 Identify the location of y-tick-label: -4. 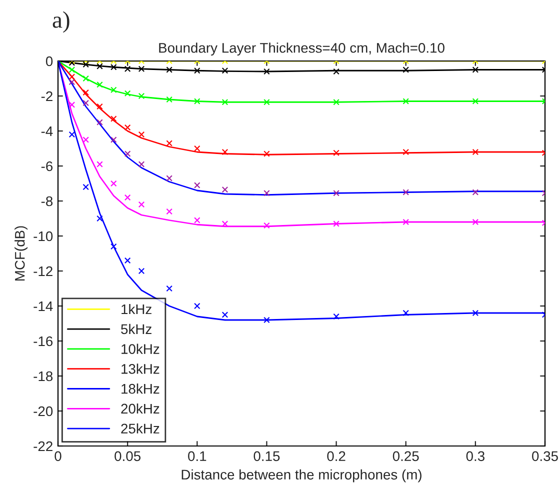
(47, 131).